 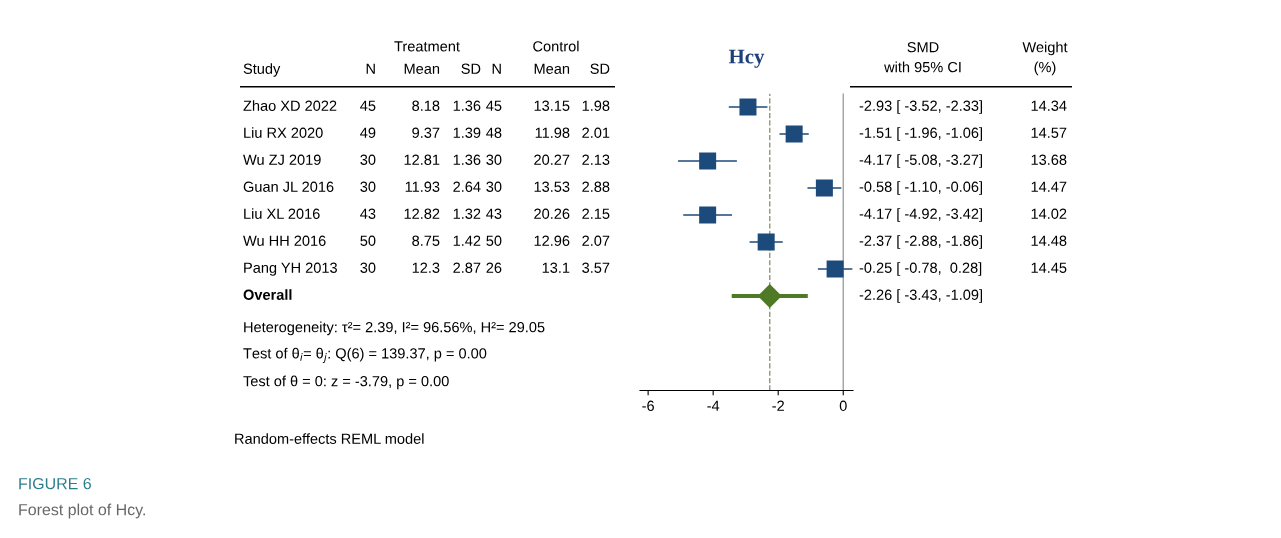 I want to click on text: 8.18, so click(x=426, y=105).